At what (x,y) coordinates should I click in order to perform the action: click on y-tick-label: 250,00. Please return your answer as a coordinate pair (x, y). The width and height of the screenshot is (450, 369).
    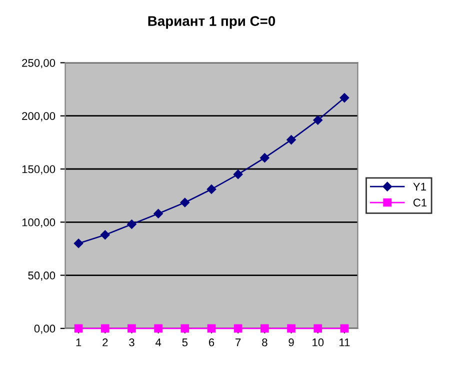
    Looking at the image, I should click on (39, 63).